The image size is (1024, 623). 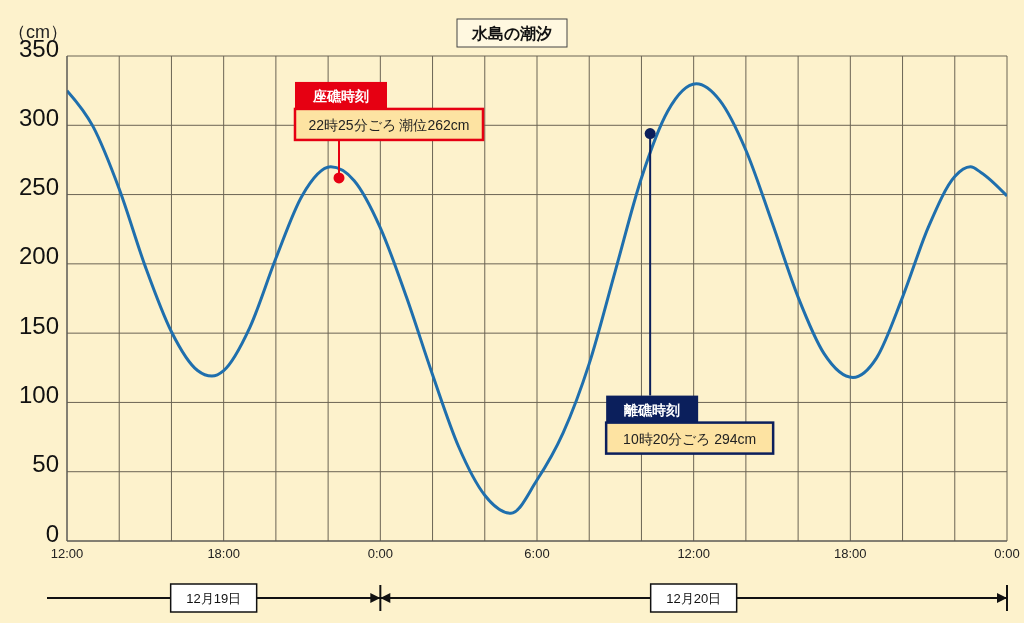 What do you see at coordinates (38, 256) in the screenshot?
I see `y-tick-label: 200` at bounding box center [38, 256].